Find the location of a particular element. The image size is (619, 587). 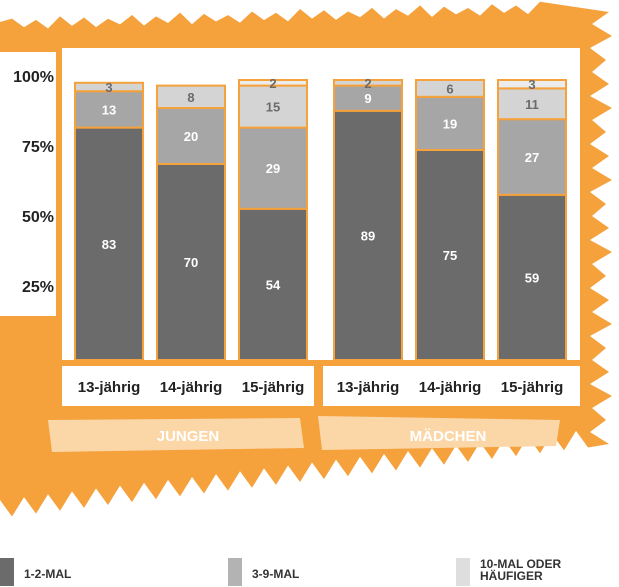

y-tick-label: 75% is located at coordinates (38, 147).